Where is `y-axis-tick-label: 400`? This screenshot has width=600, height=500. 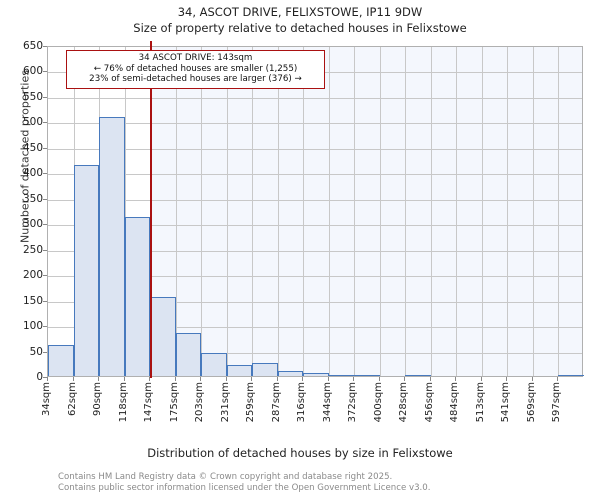
y-axis-tick-label: 400 is located at coordinates (32, 173).